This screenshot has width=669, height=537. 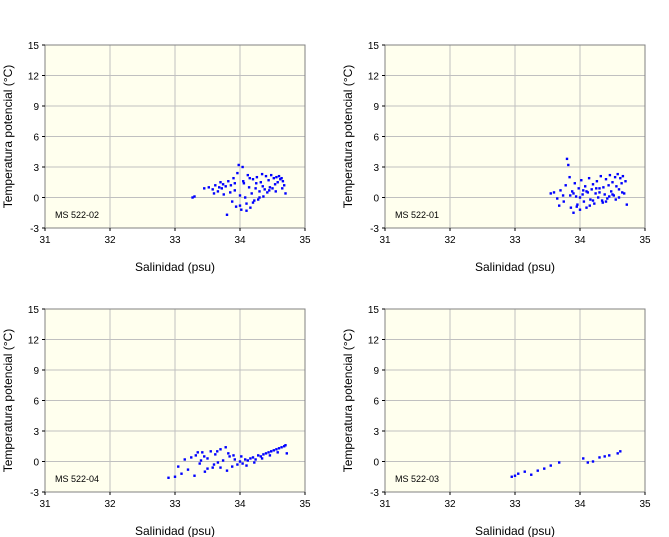 I want to click on y-axis-label: Temperatura potencial (°C), so click(x=348, y=401).